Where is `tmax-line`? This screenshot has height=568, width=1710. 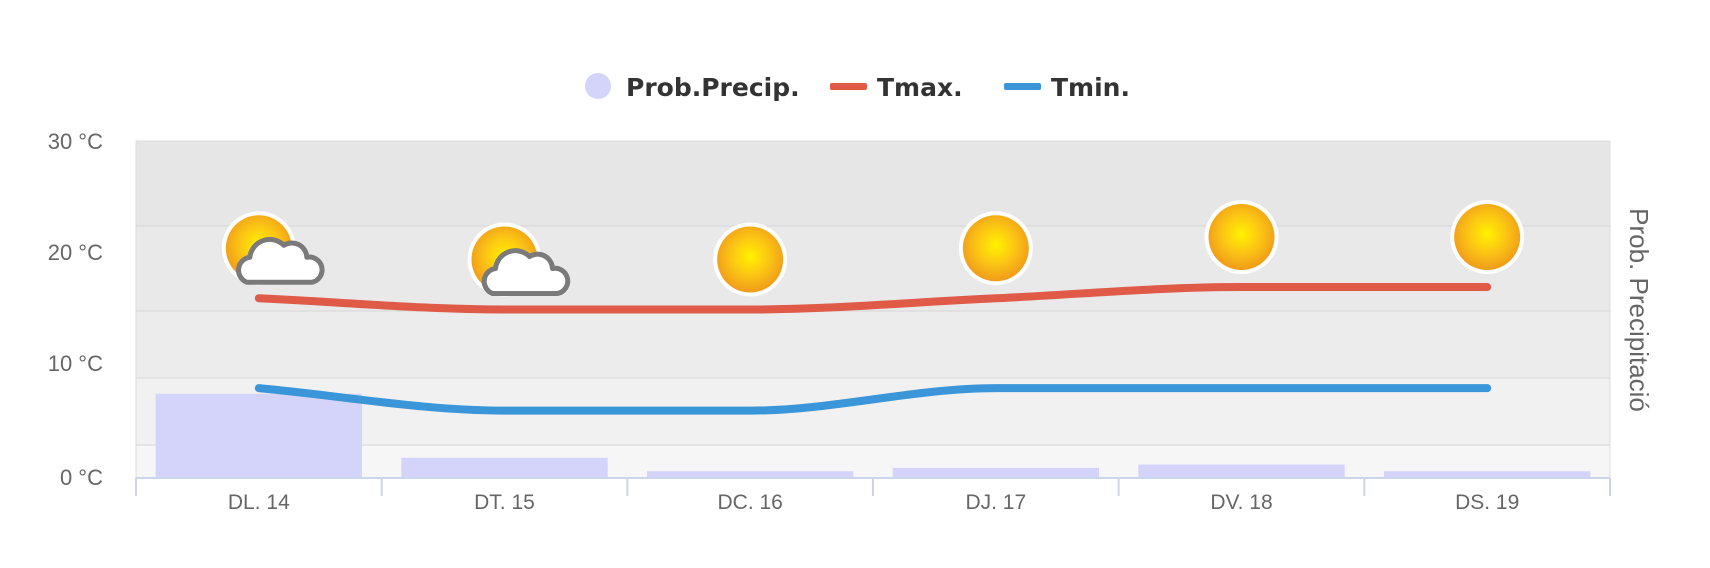
tmax-line is located at coordinates (873, 298).